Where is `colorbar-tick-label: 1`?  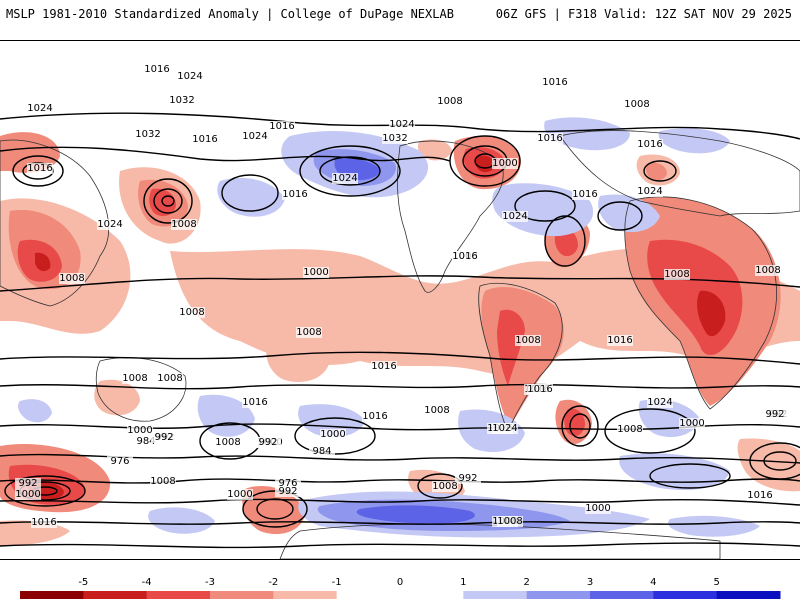
colorbar-tick-label: 1 is located at coordinates (463, 582).